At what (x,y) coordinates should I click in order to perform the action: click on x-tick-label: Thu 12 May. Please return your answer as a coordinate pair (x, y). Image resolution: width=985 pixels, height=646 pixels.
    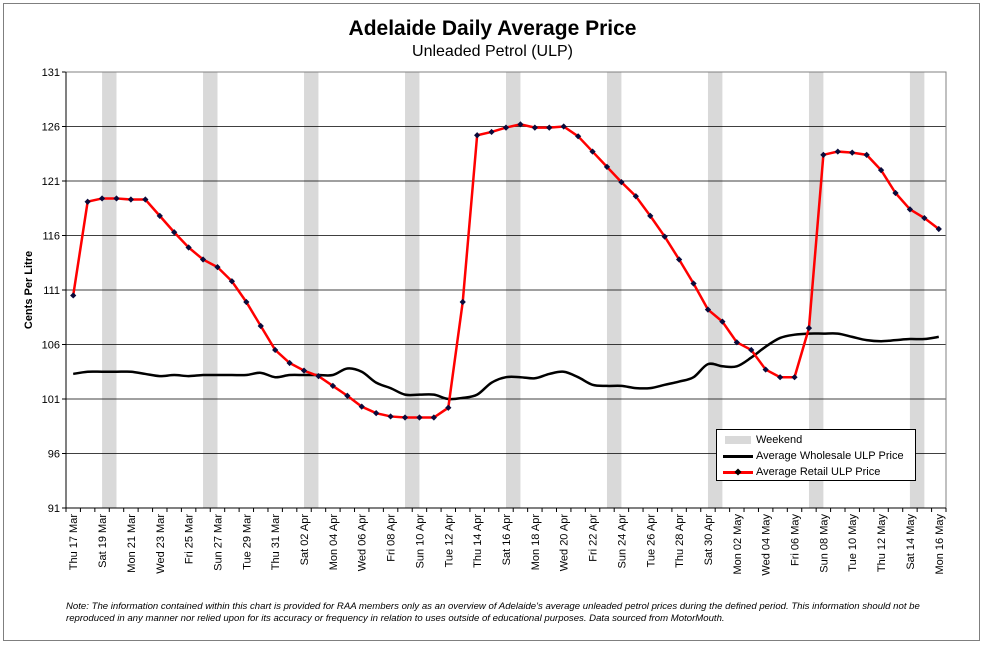
    Looking at the image, I should click on (882, 543).